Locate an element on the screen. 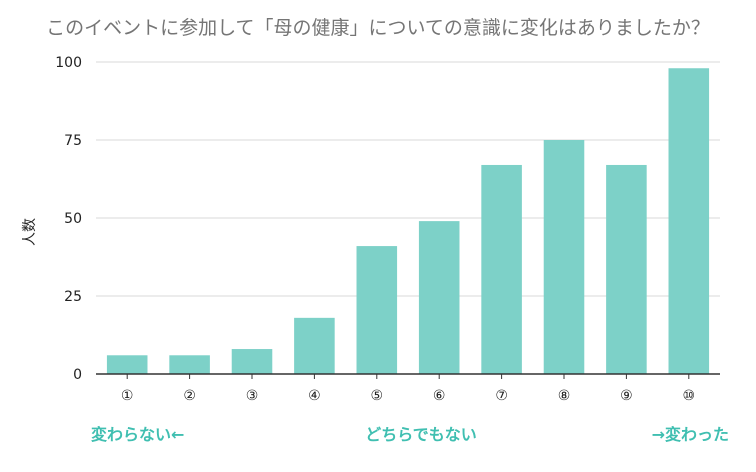 This screenshot has width=756, height=472. y-axis-ticks: 0 25 50 75 100 is located at coordinates (68, 219).